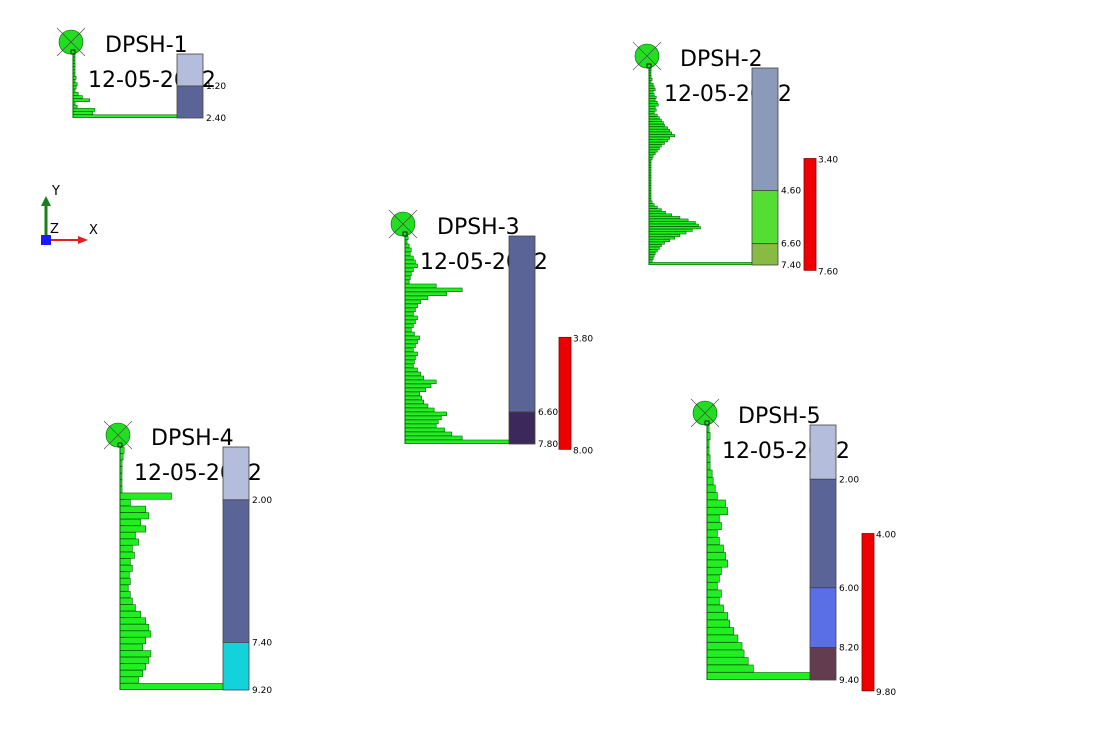 The height and width of the screenshot is (729, 1118). Describe the element at coordinates (216, 119) in the screenshot. I see `layer-depth-label: 2.40` at that location.